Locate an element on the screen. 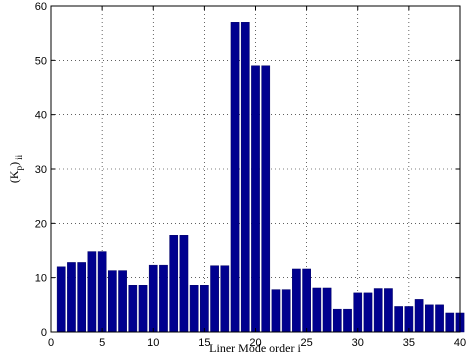 This screenshot has height=364, width=469. x-tick-label: 25 is located at coordinates (307, 343).